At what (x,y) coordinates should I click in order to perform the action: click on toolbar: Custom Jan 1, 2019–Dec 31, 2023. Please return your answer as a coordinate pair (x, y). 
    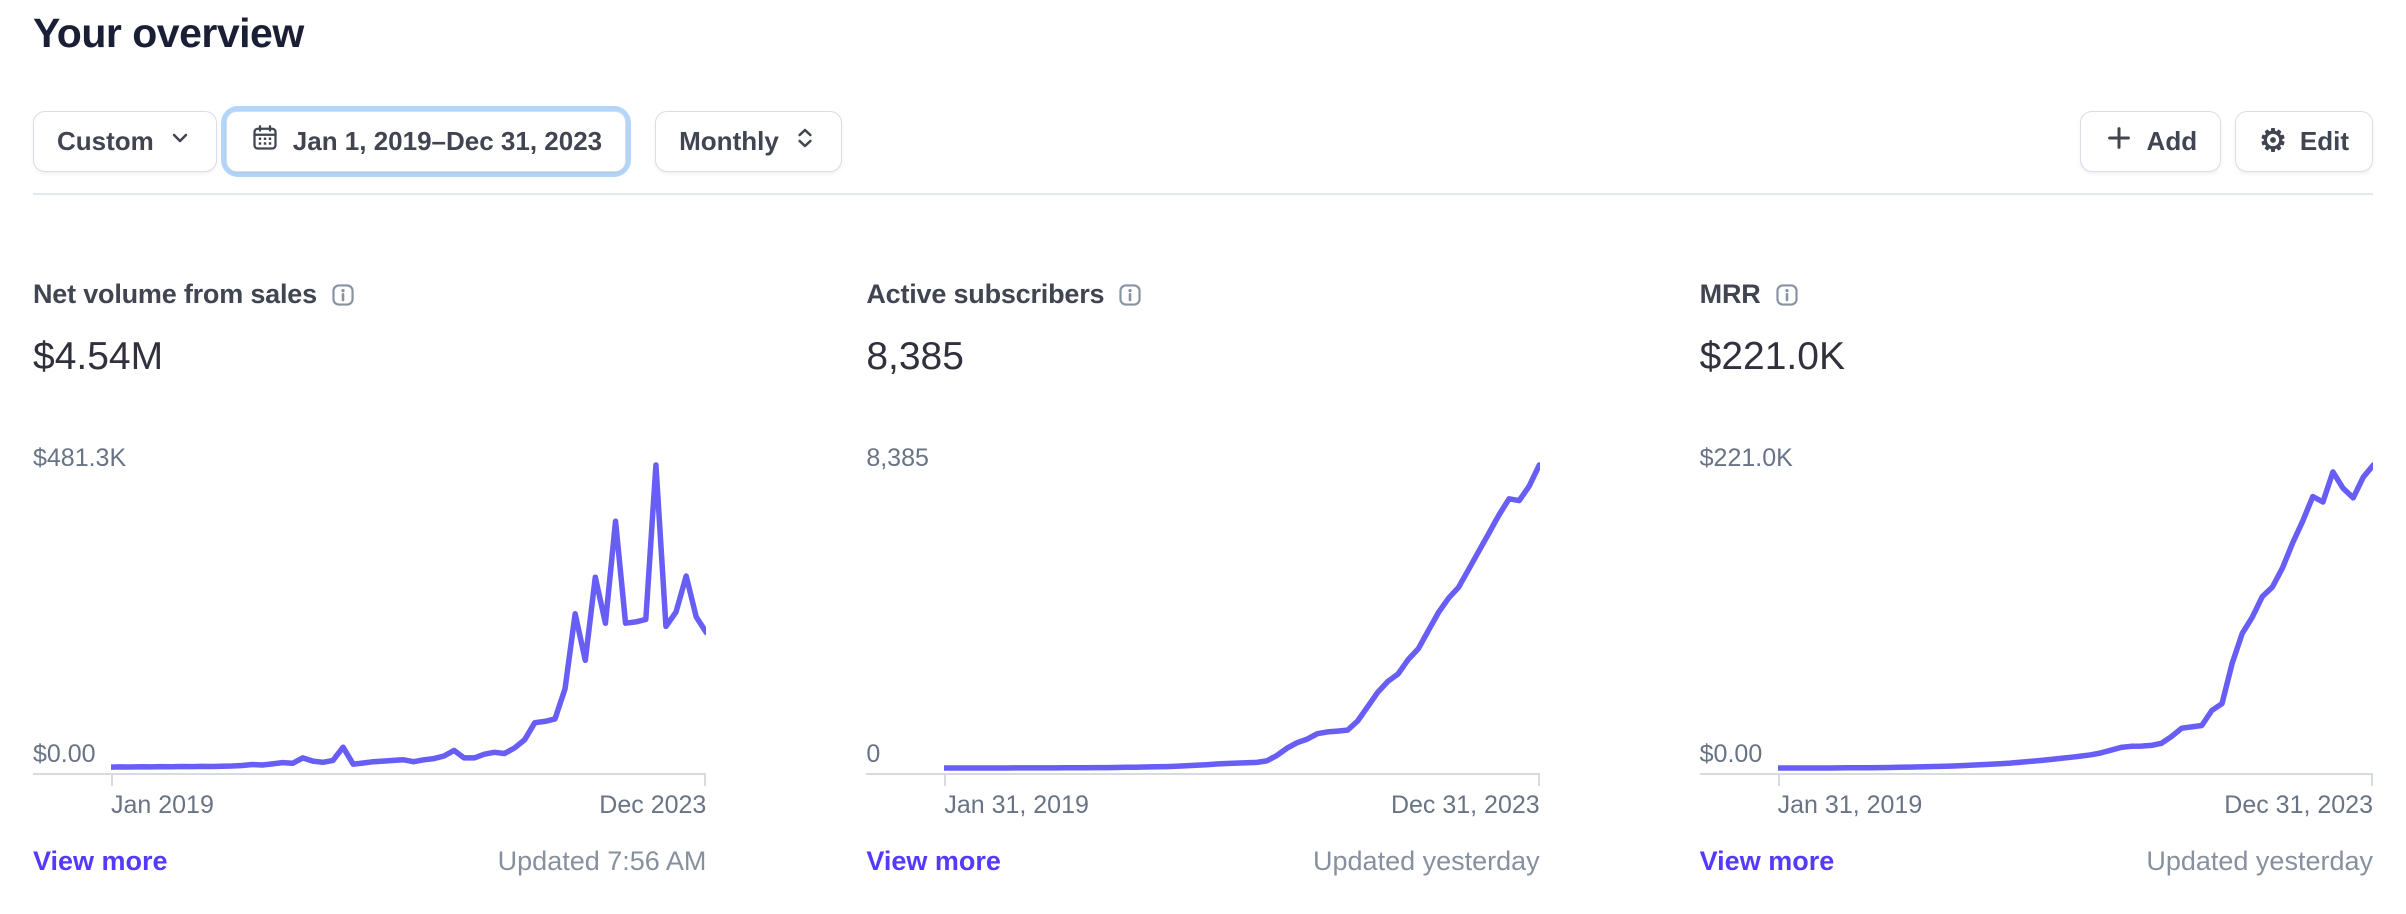
    Looking at the image, I should click on (1203, 141).